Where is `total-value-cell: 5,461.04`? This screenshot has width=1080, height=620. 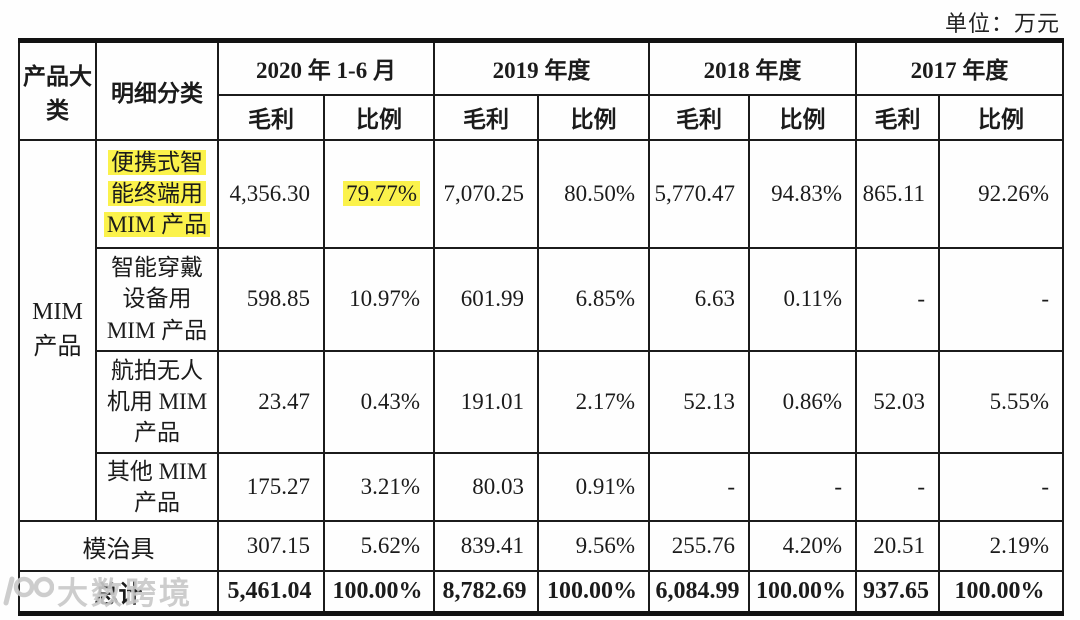
total-value-cell: 5,461.04 is located at coordinates (271, 592).